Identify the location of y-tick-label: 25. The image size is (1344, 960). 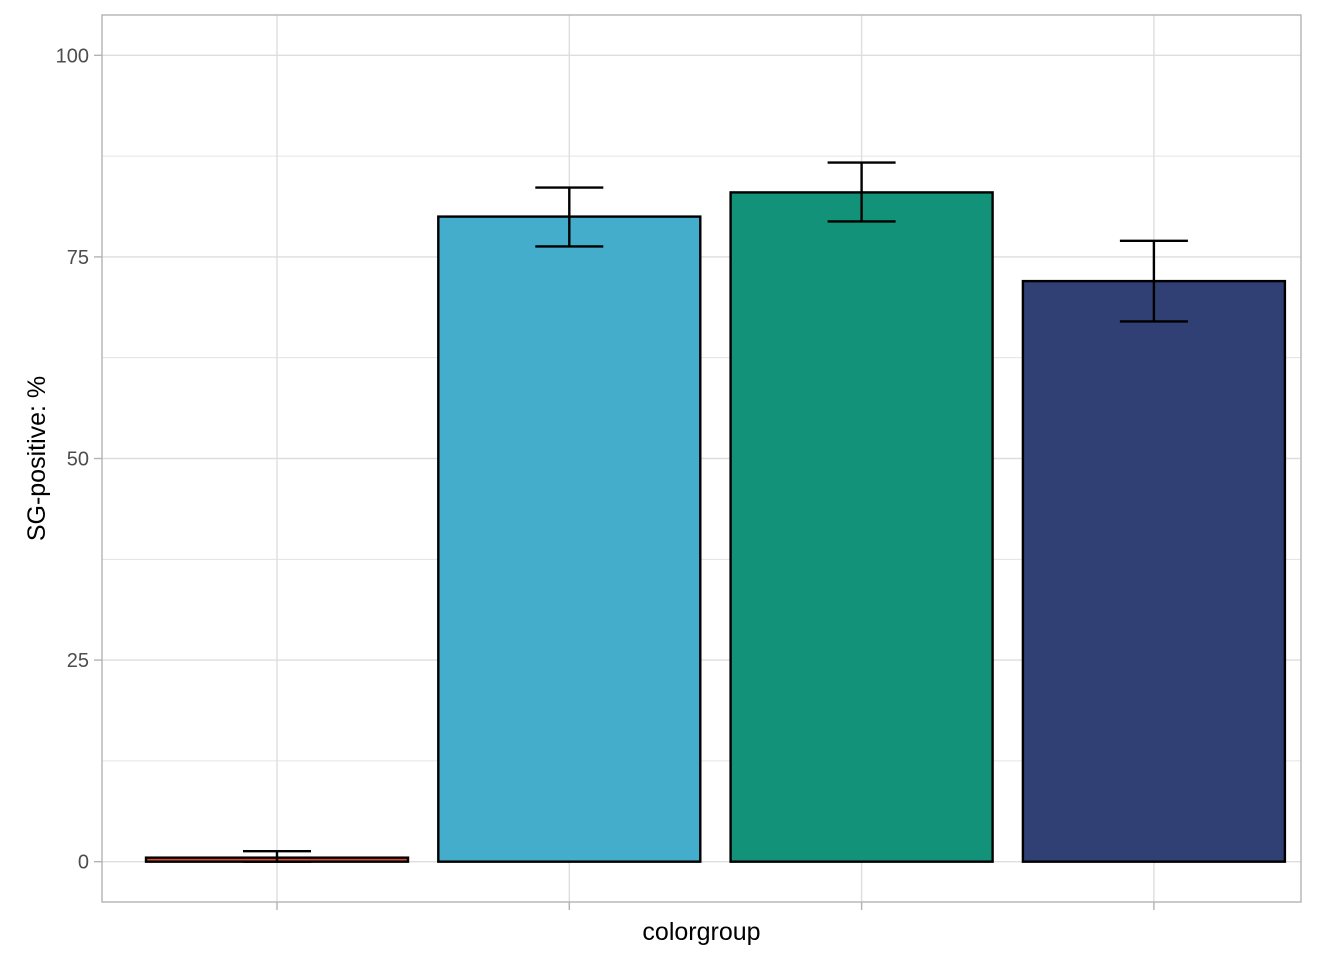
(78, 661).